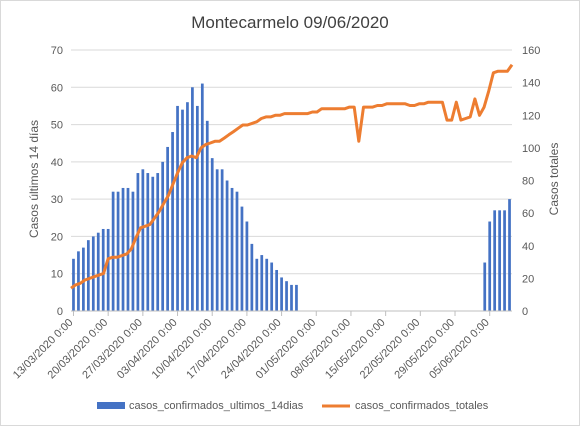 This screenshot has height=426, width=580. I want to click on x-tick-label: 29/05/2020 0:00, so click(424, 349).